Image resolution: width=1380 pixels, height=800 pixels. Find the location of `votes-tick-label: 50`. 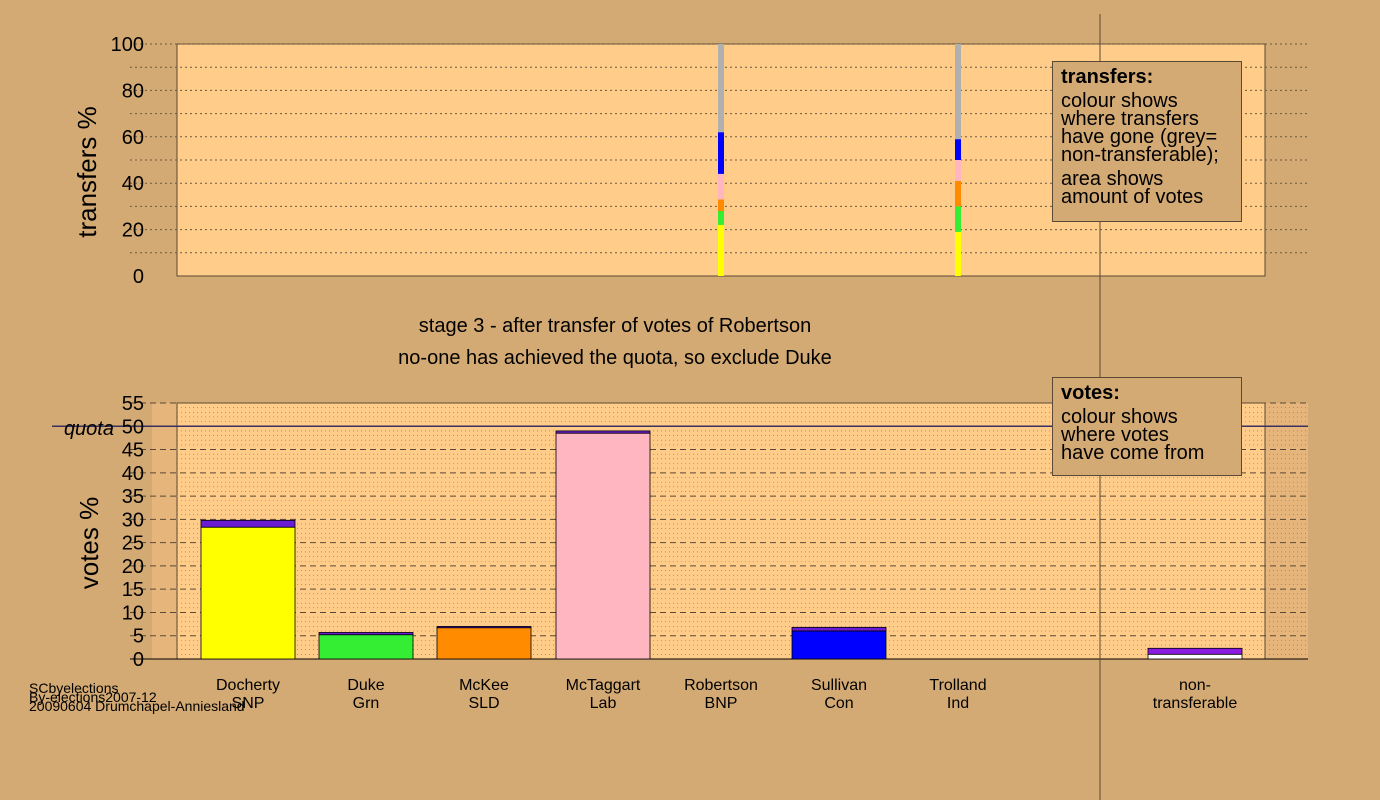

votes-tick-label: 50 is located at coordinates (133, 427).